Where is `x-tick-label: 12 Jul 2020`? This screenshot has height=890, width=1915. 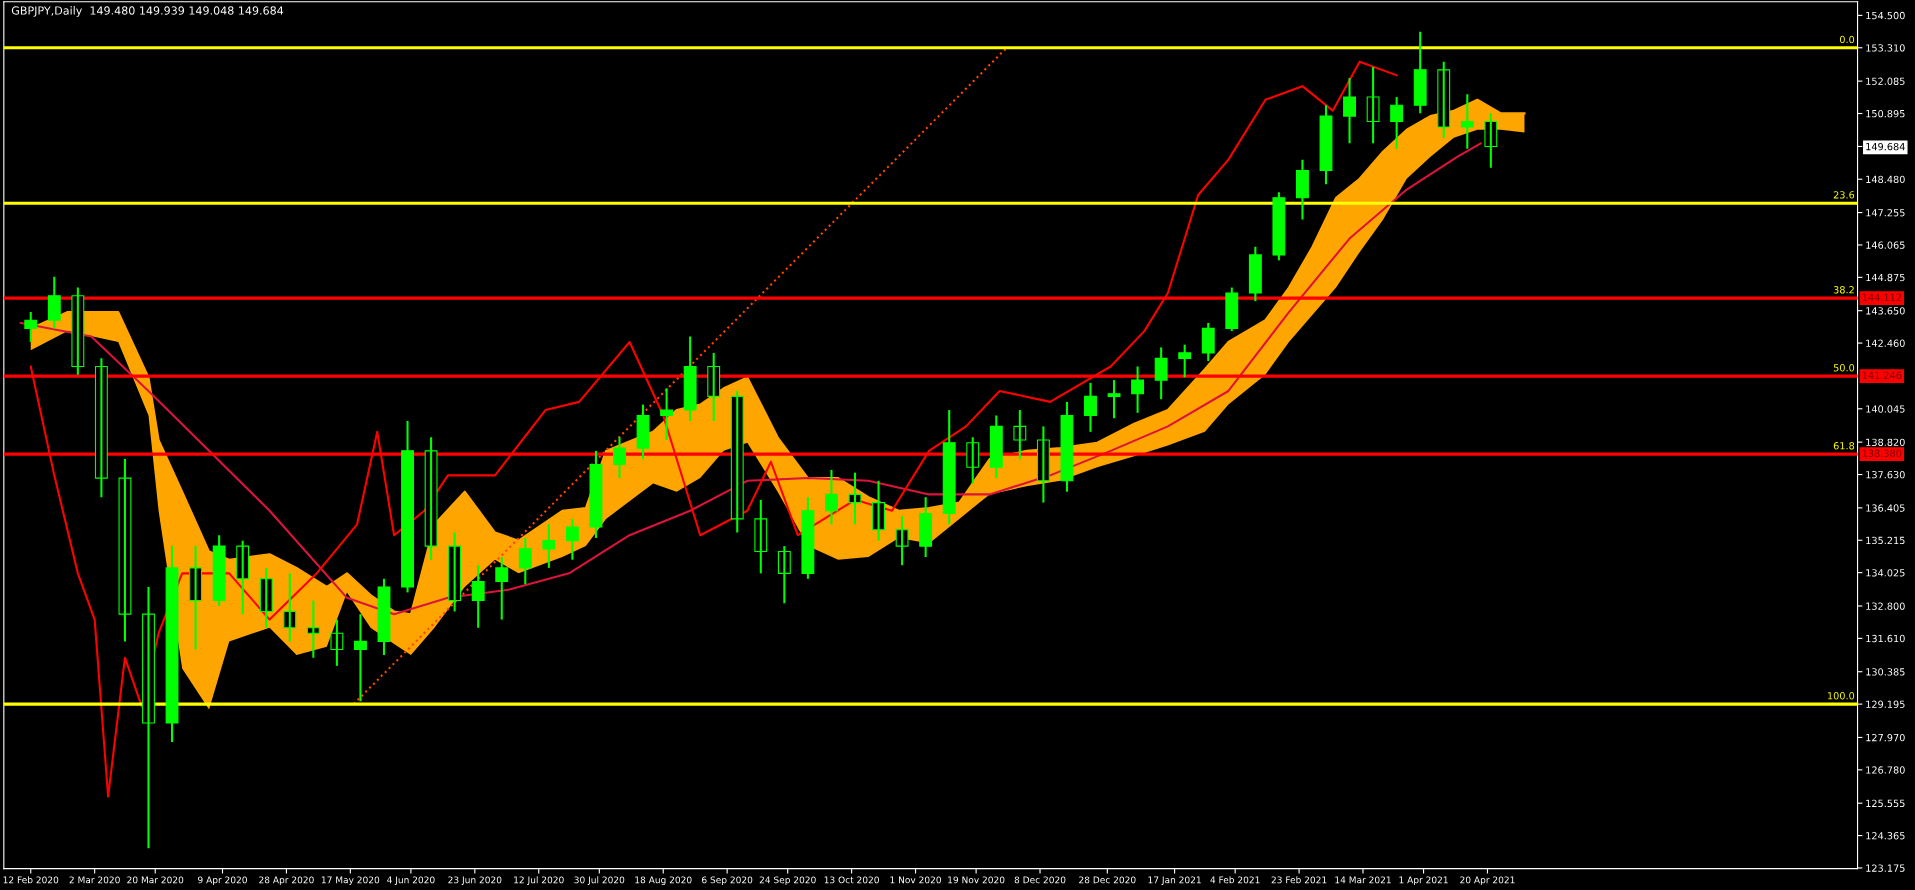 x-tick-label: 12 Jul 2020 is located at coordinates (539, 880).